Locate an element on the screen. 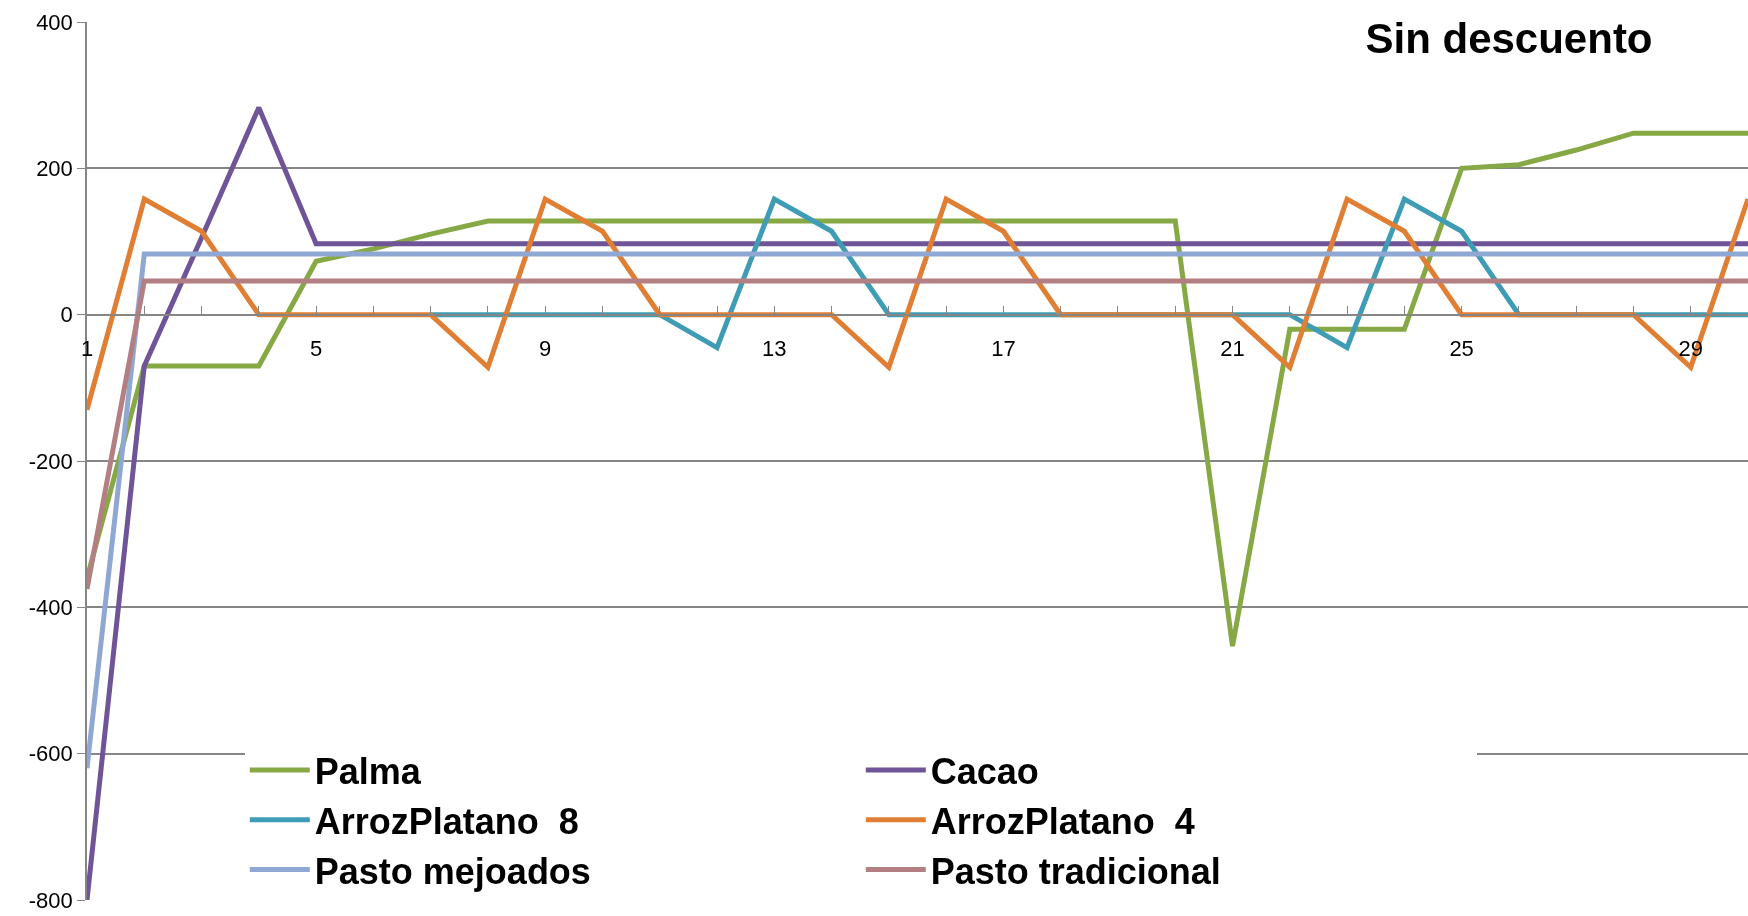 This screenshot has width=1748, height=916. x-tick-label: 1 is located at coordinates (87, 348).